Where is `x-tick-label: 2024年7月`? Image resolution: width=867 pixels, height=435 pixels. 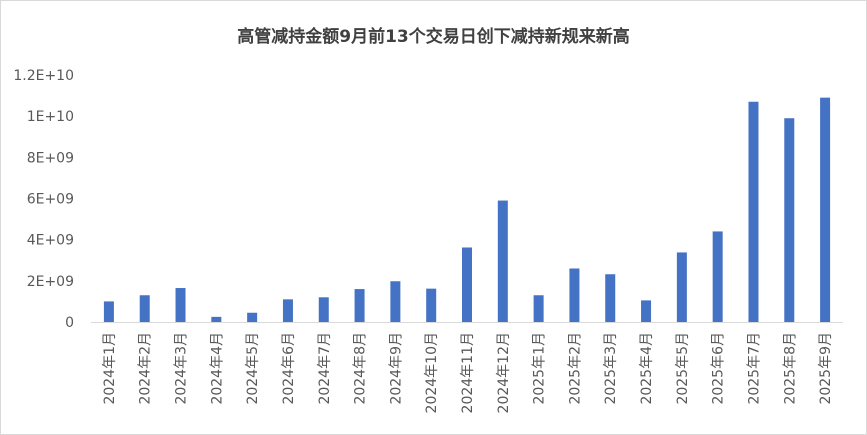
x-tick-label: 2024年7月 is located at coordinates (325, 368).